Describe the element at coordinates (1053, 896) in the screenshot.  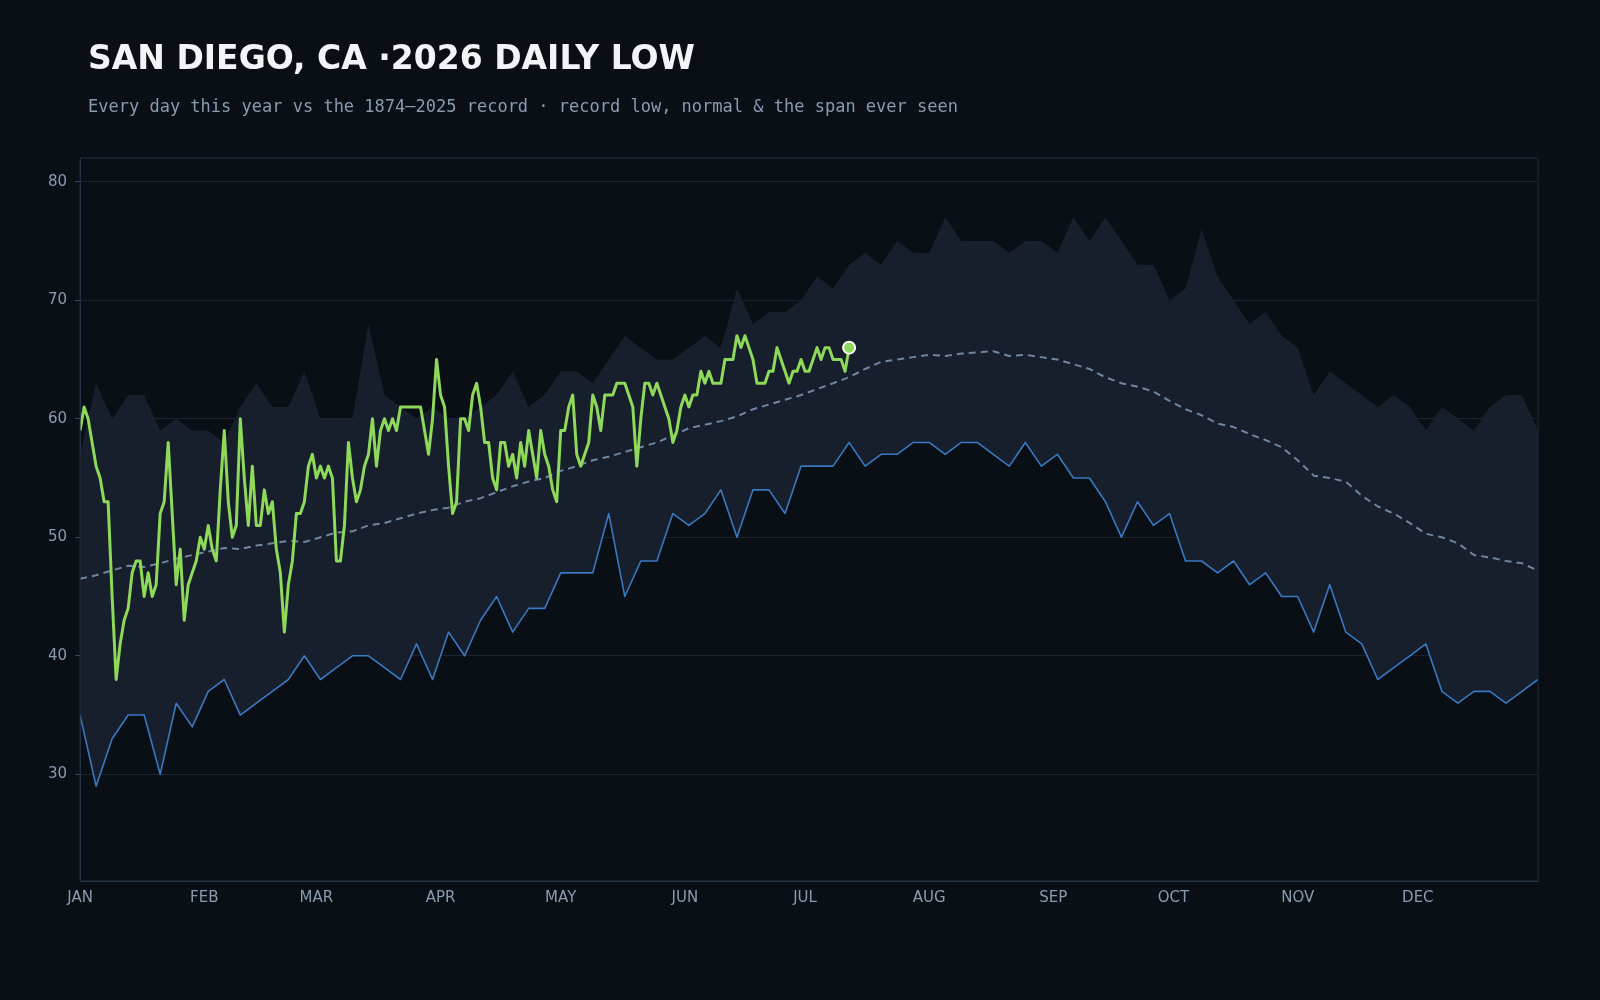
I see `x-tick-label: SEP` at that location.